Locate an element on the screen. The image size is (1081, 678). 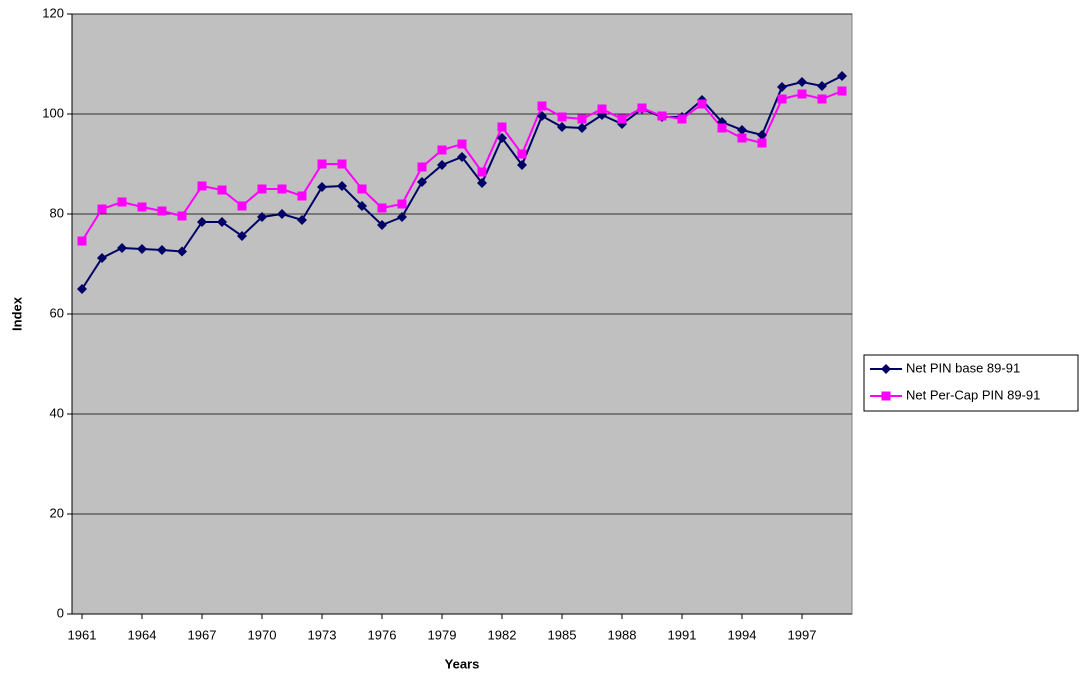
y-tick-label: 120 is located at coordinates (53, 12).